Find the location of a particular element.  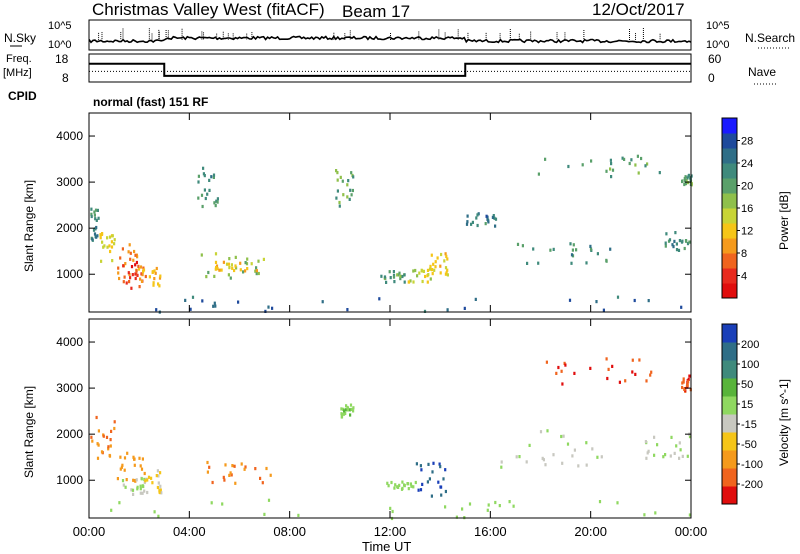

x-tick-label: 16:00 is located at coordinates (490, 531).